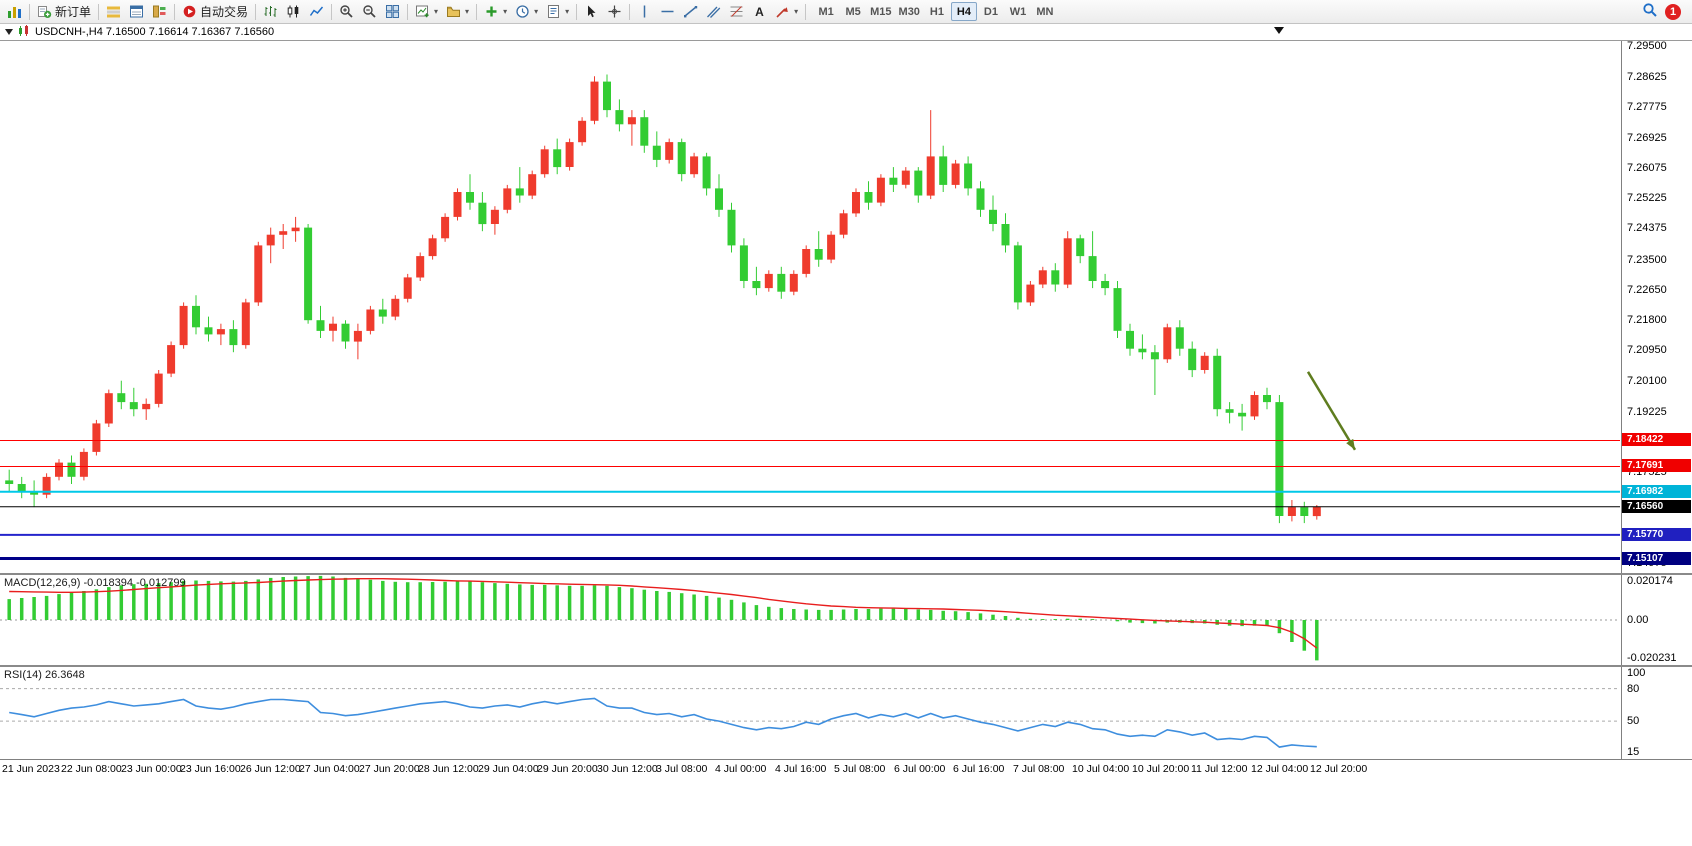 The image size is (1692, 846). I want to click on cursor-icon, so click(591, 11).